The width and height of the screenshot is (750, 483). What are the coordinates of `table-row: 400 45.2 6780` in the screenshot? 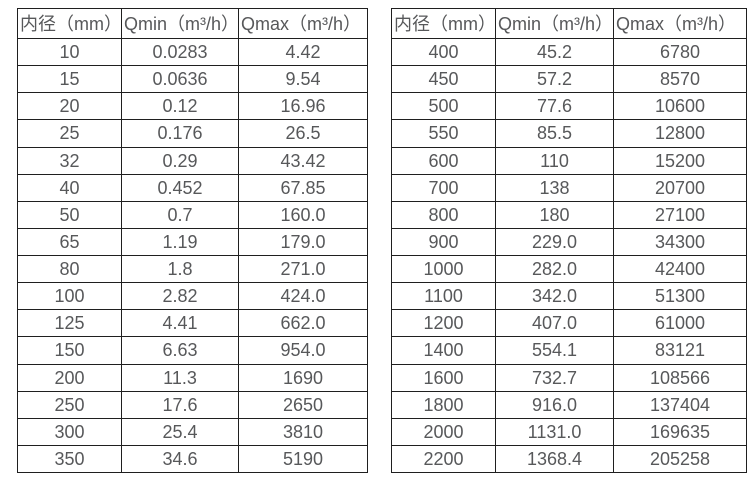 It's located at (569, 52).